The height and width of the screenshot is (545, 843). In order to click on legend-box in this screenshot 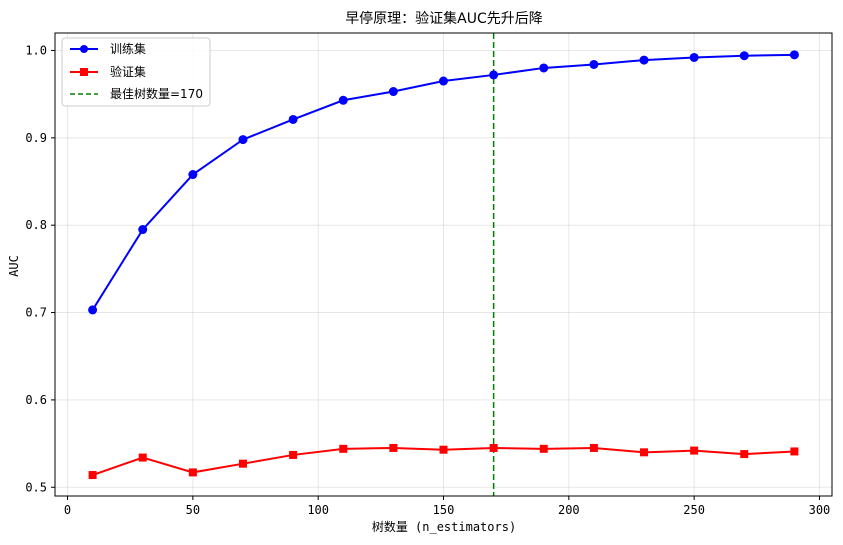, I will do `click(136, 72)`.